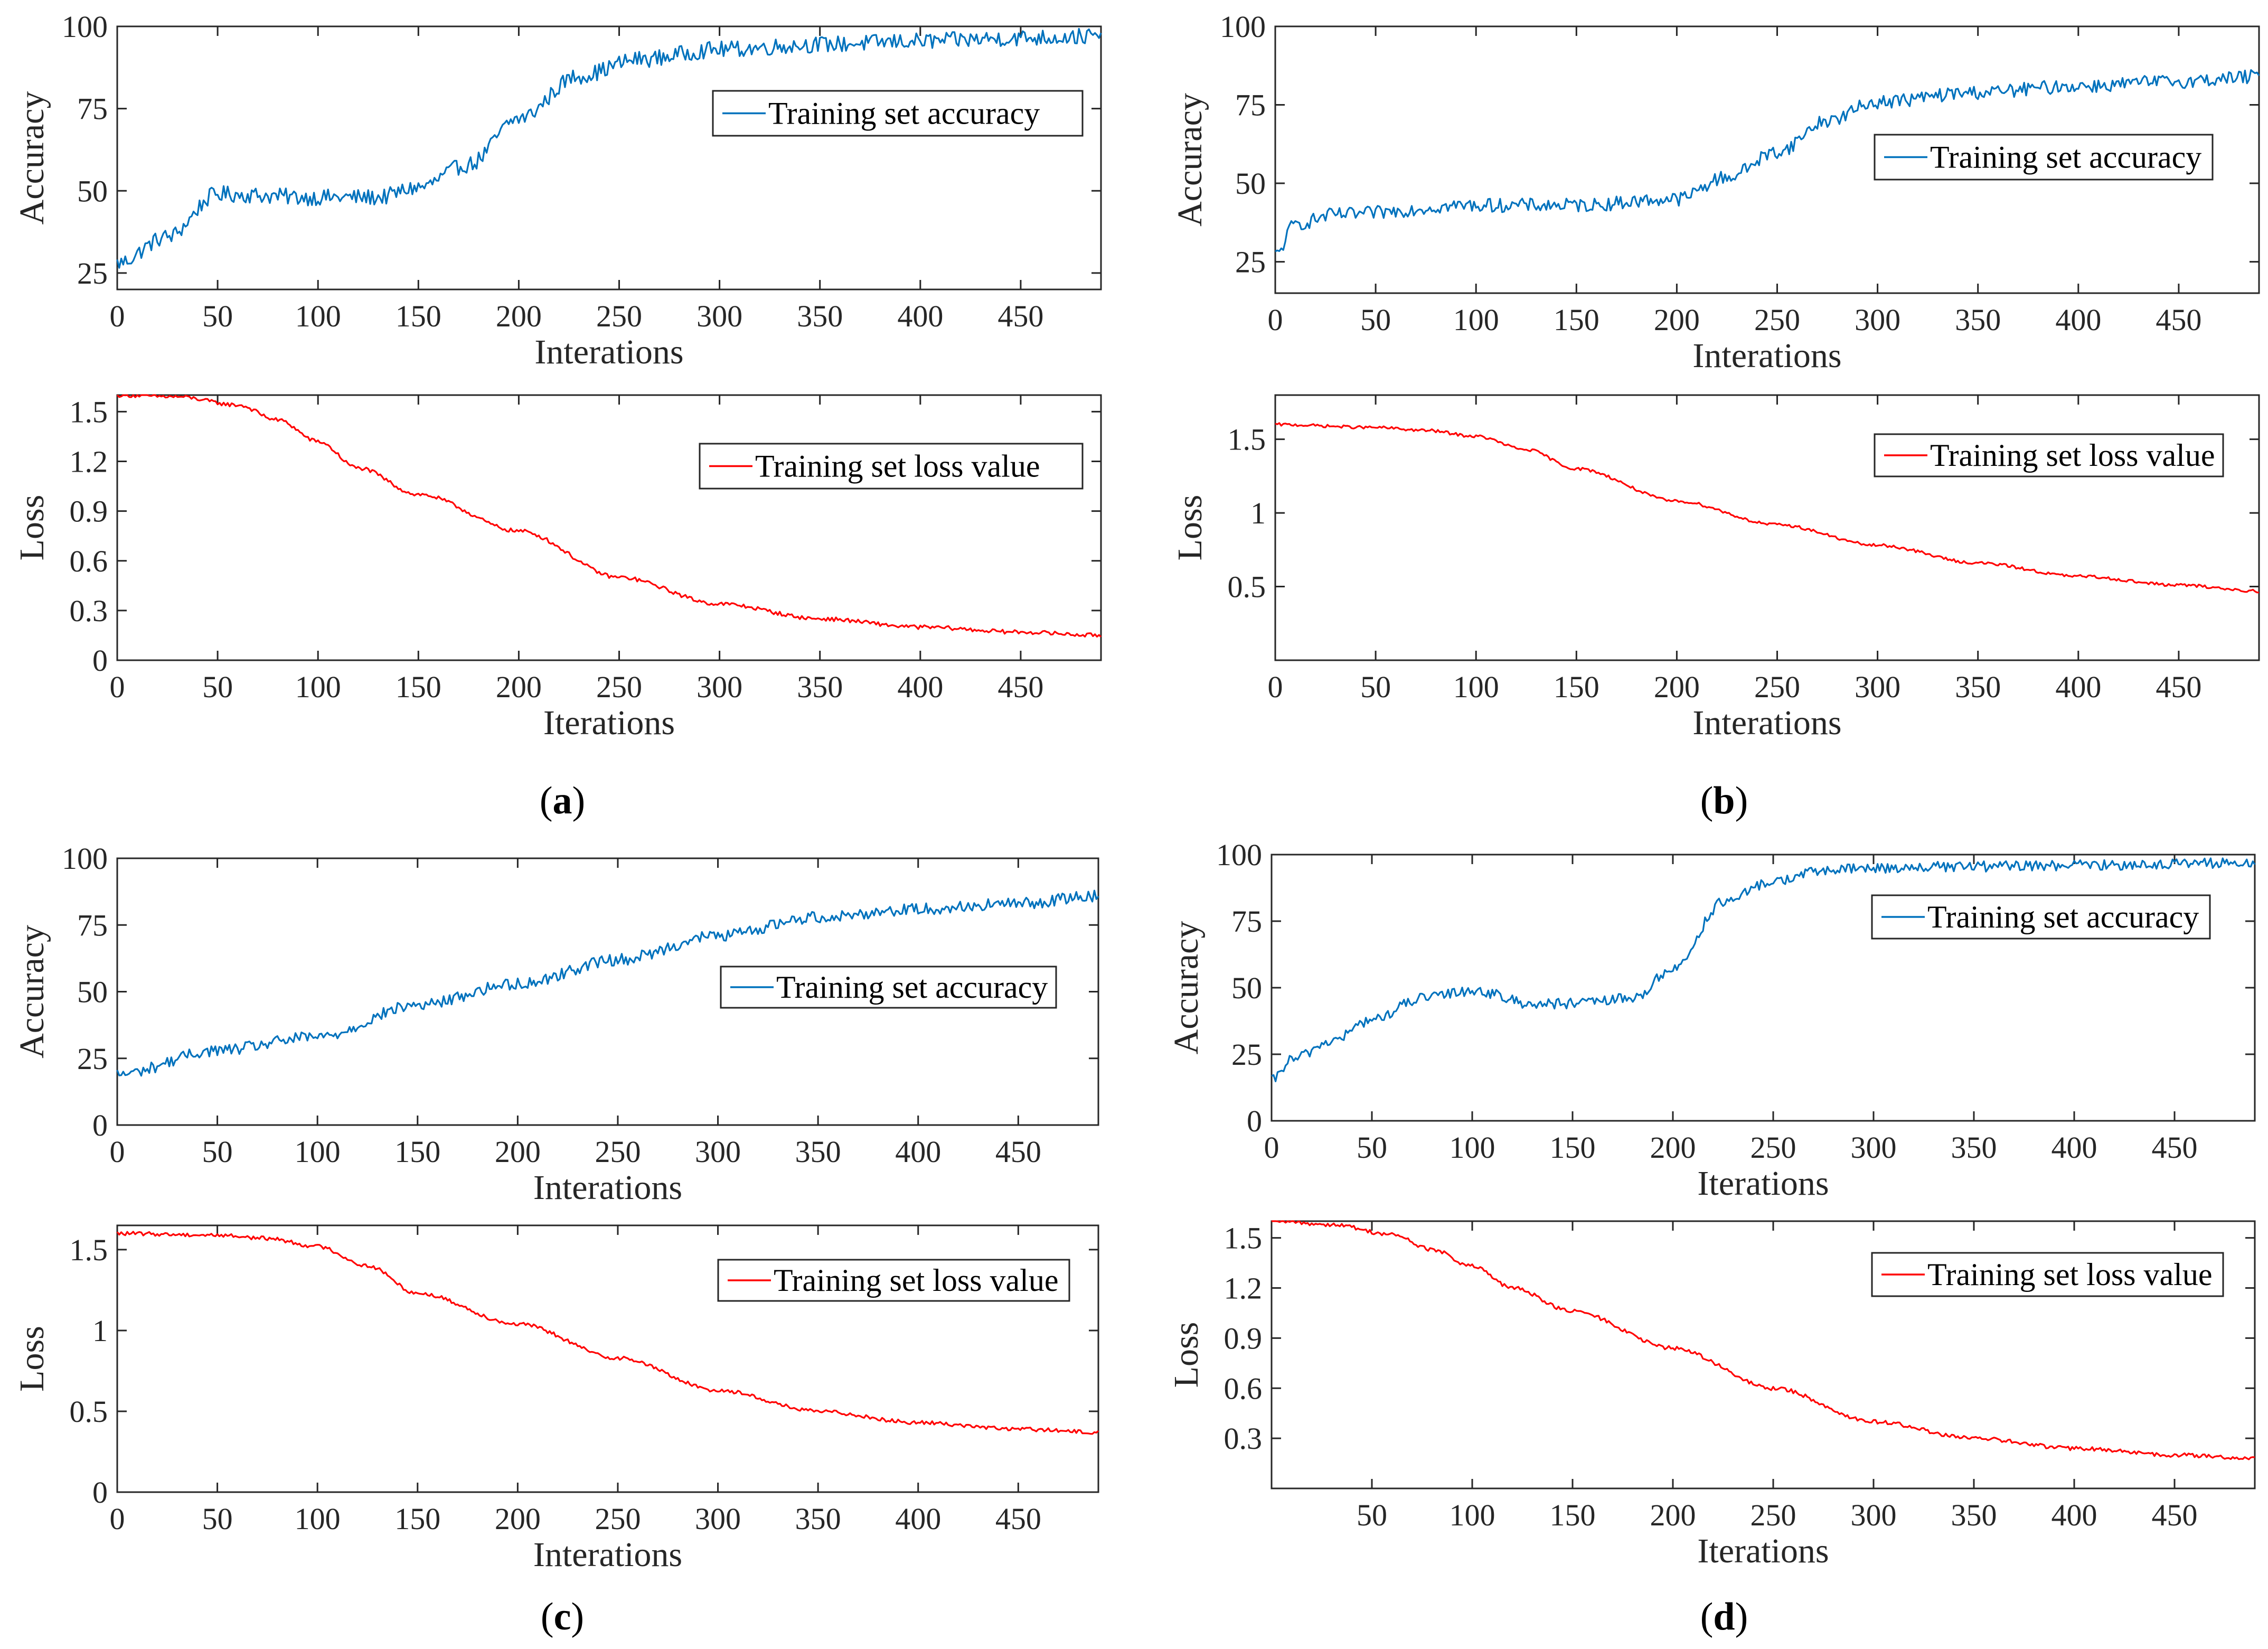 The image size is (2268, 1649). What do you see at coordinates (562, 1616) in the screenshot?
I see `panel-label-letter: c` at bounding box center [562, 1616].